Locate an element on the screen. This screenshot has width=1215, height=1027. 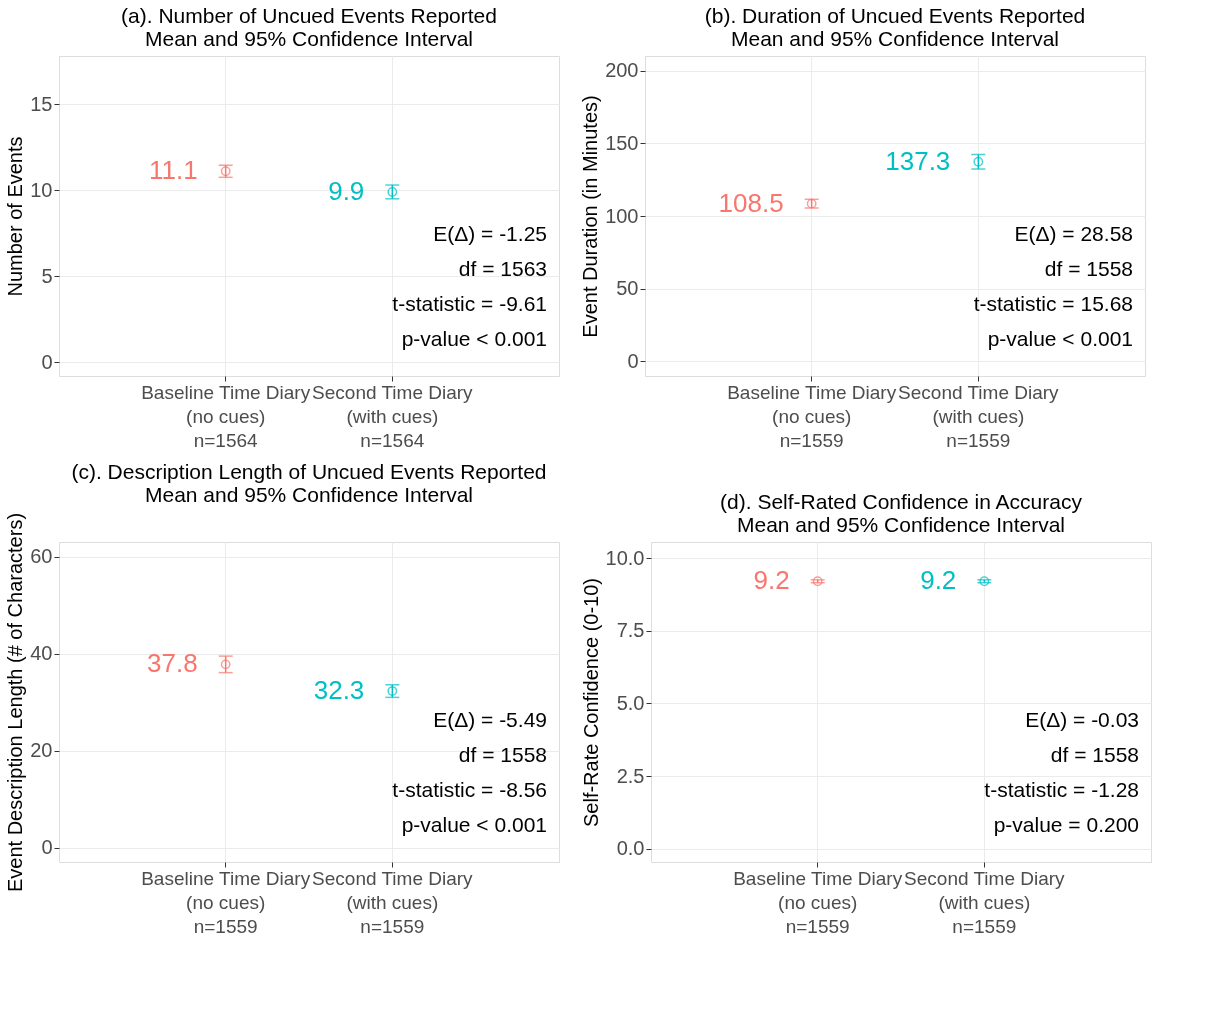
annotation: t-statistic = 15.68 is located at coordinates (1053, 304).